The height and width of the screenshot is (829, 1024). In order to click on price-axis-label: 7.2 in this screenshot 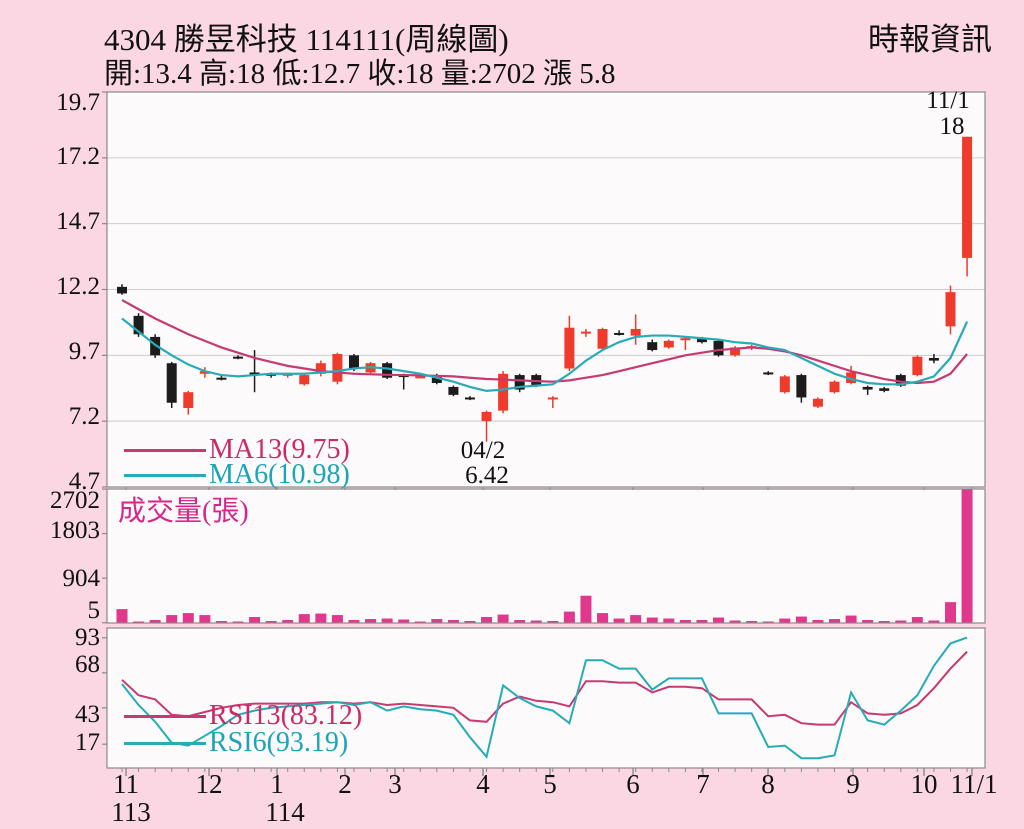, I will do `click(84, 416)`.